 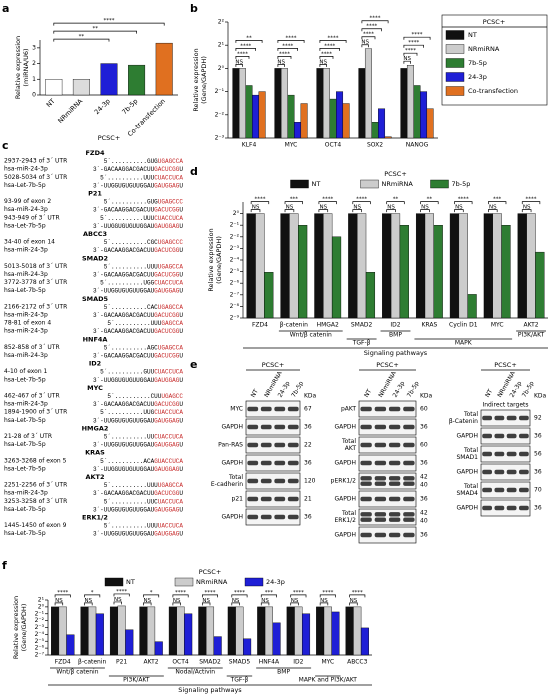 What do you see at coordinates (357, 662) in the screenshot?
I see `x-tick-label: ABCC3` at bounding box center [357, 662].